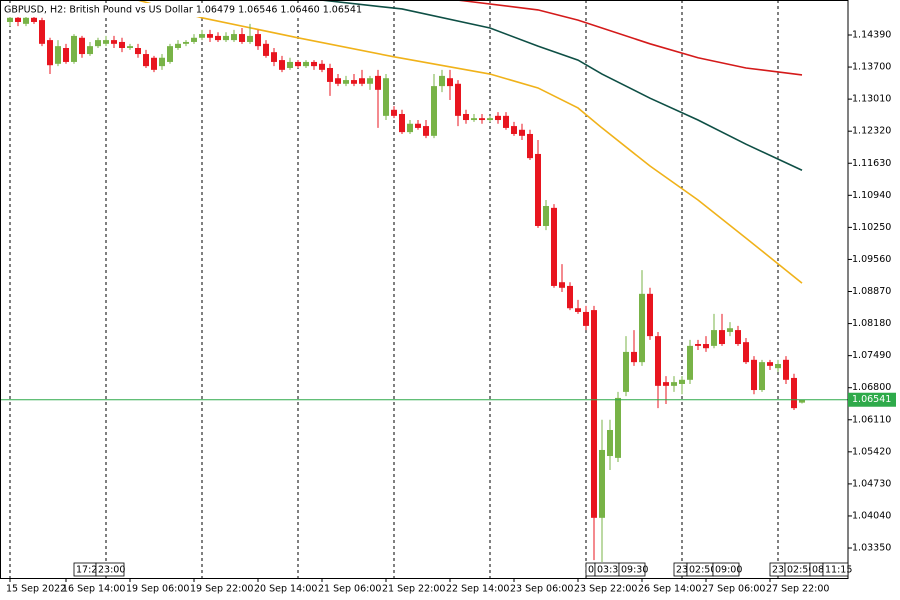  Describe the element at coordinates (221, 589) in the screenshot. I see `x-tick-label: 19 Sep 22:00` at that location.